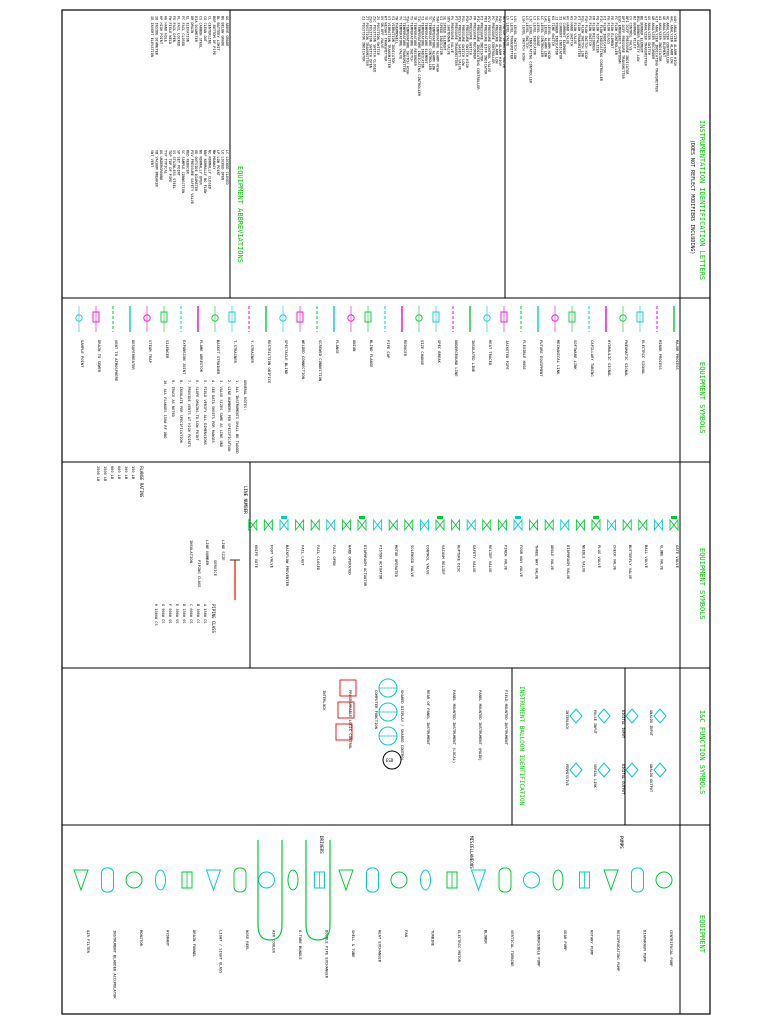 This screenshot has width=768, height=1024. Describe the element at coordinates (493, 40) in the screenshot. I see `instrument-letter-entry: PC PRESSURE CONTROLLER` at that location.